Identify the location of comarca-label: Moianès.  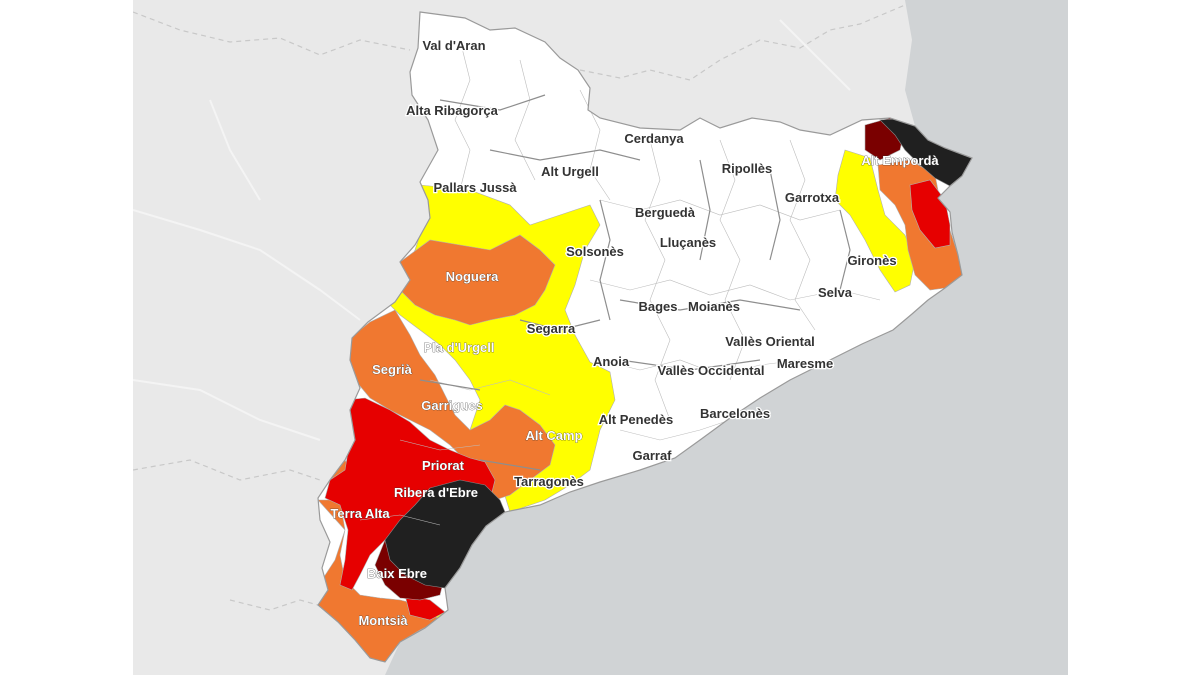
(714, 306).